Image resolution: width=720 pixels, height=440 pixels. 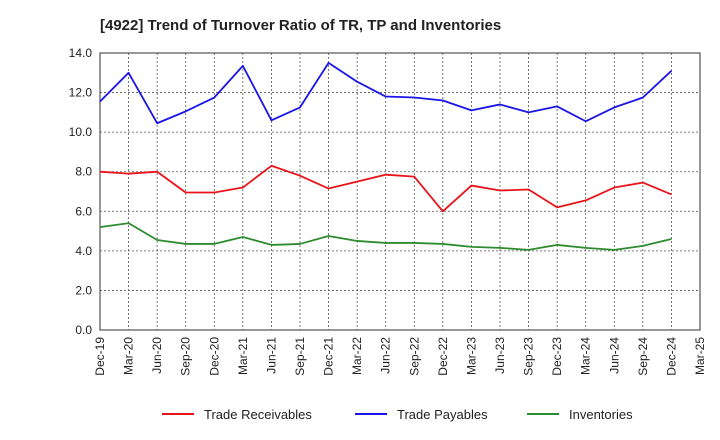 What do you see at coordinates (414, 356) in the screenshot?
I see `x-tick-label: Sep-22` at bounding box center [414, 356].